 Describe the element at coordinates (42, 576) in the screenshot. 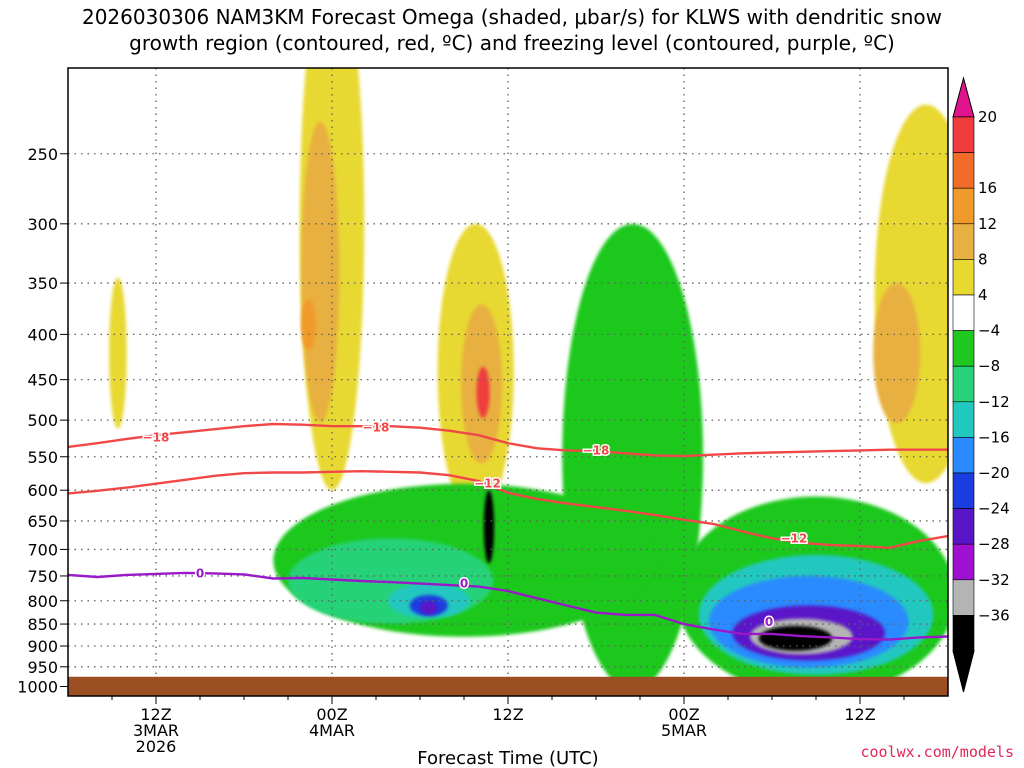

I see `ytick-label-750: 750` at that location.